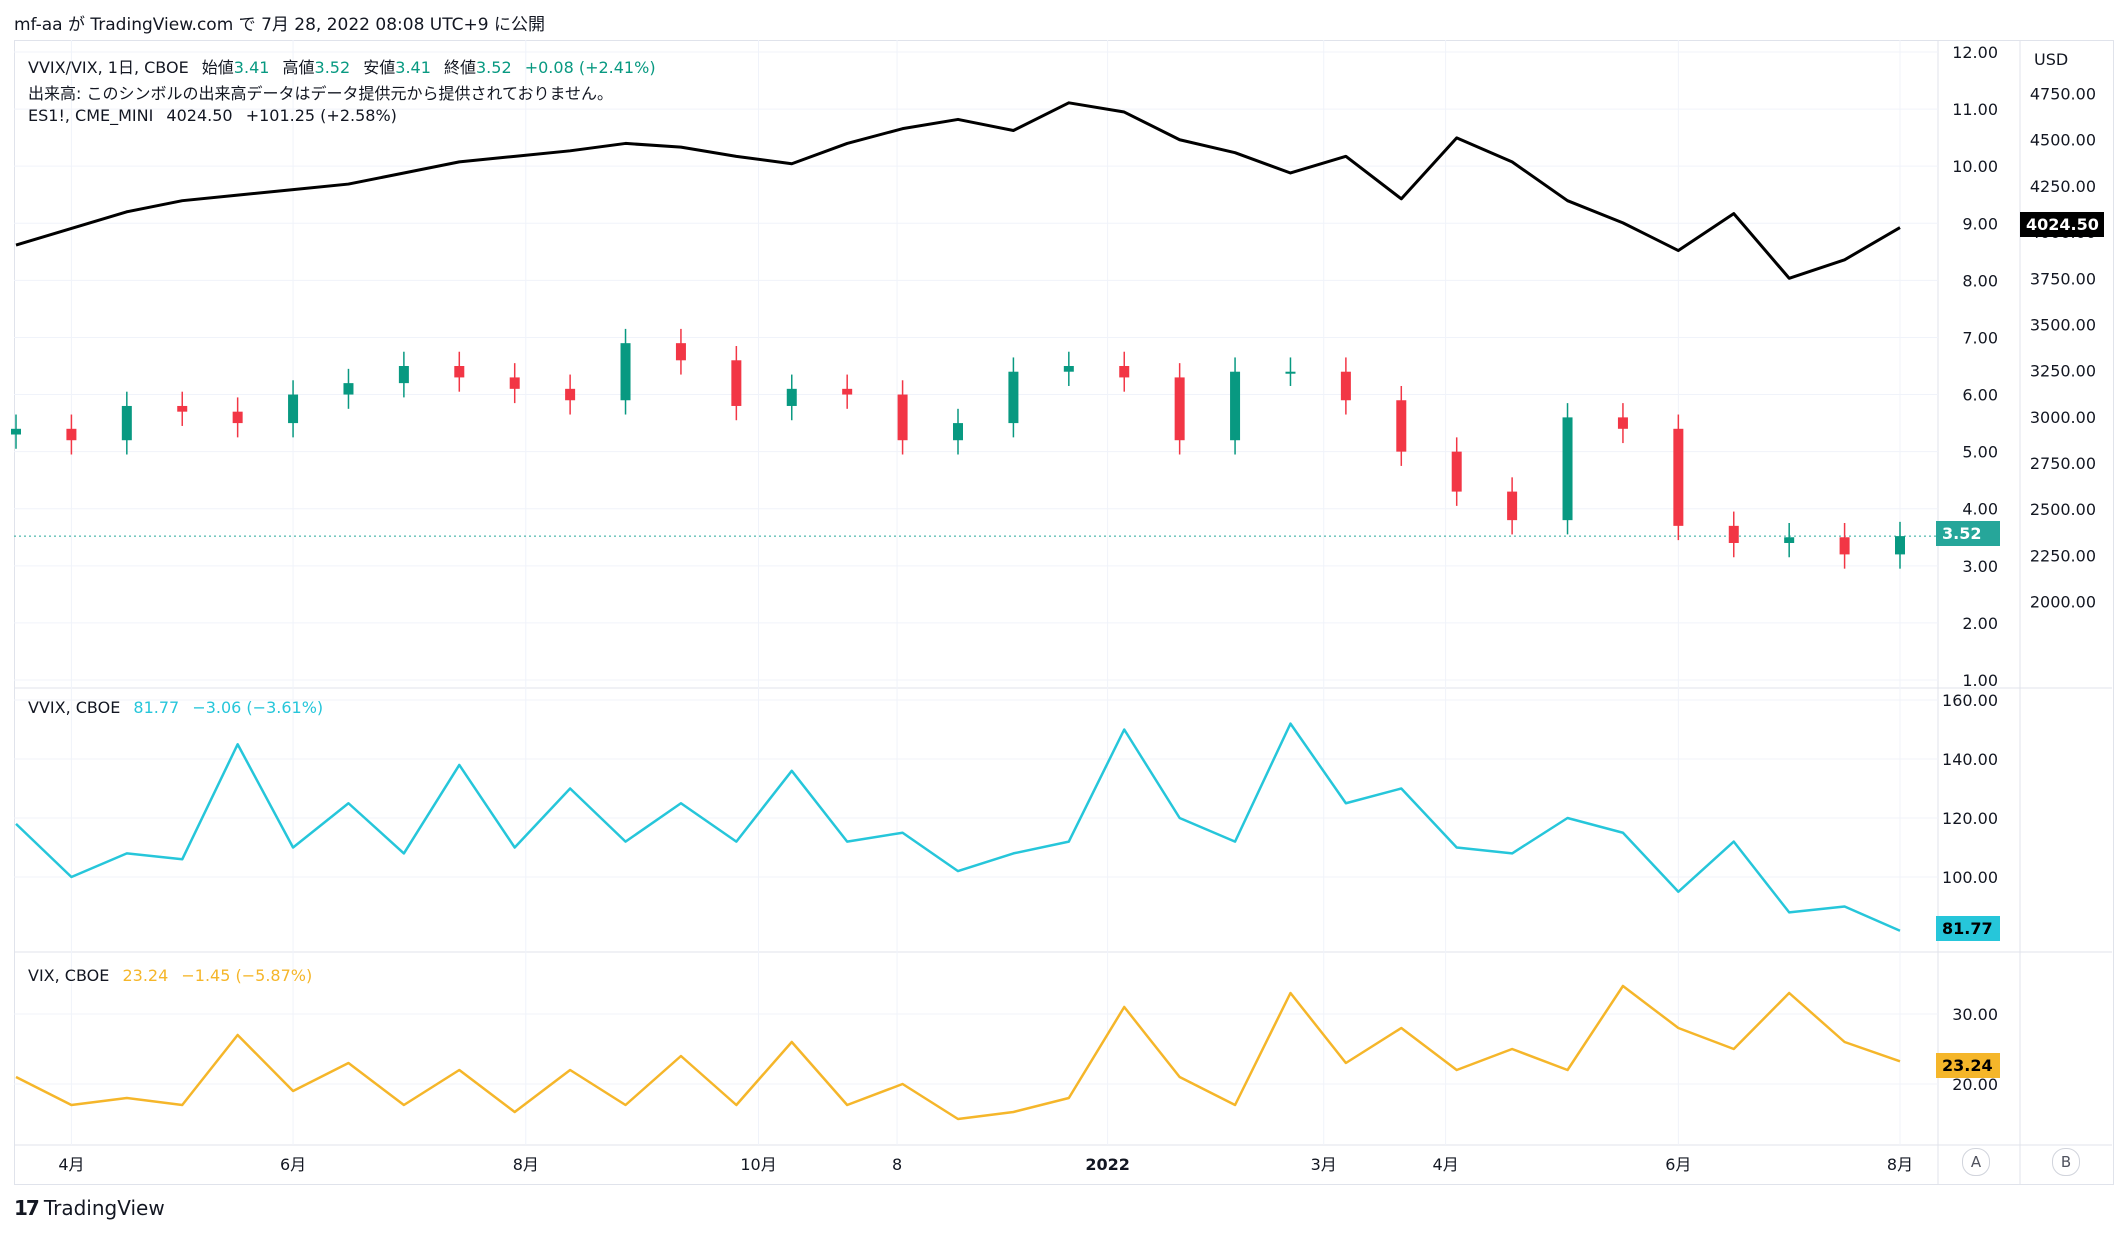 This screenshot has height=1234, width=2127. What do you see at coordinates (2063, 509) in the screenshot?
I see `es-tick-label: 2500.00` at bounding box center [2063, 509].